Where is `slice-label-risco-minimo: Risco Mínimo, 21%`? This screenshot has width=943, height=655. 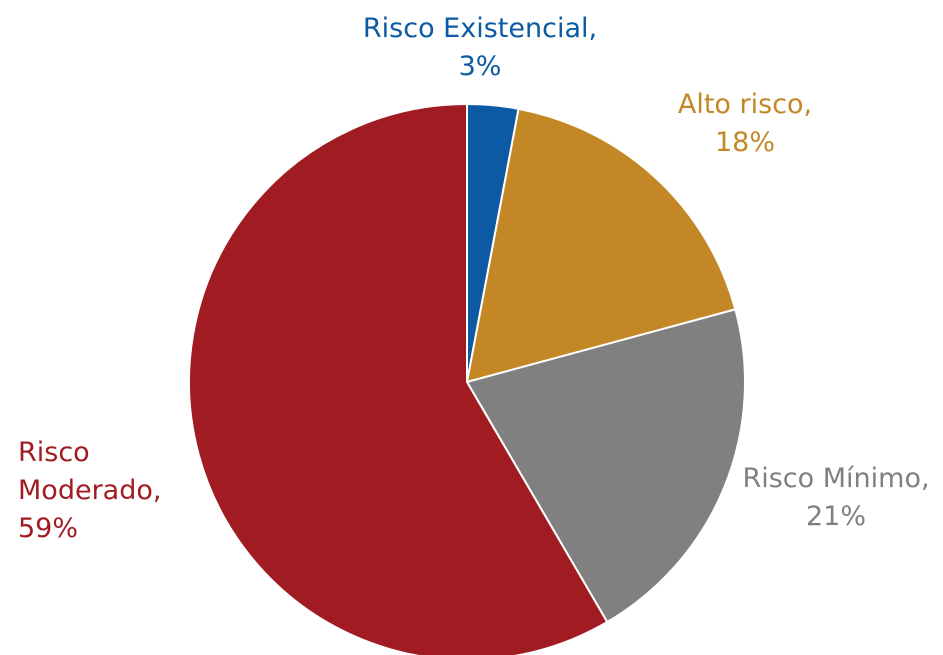
slice-label-risco-minimo: Risco Mínimo, 21% is located at coordinates (836, 498).